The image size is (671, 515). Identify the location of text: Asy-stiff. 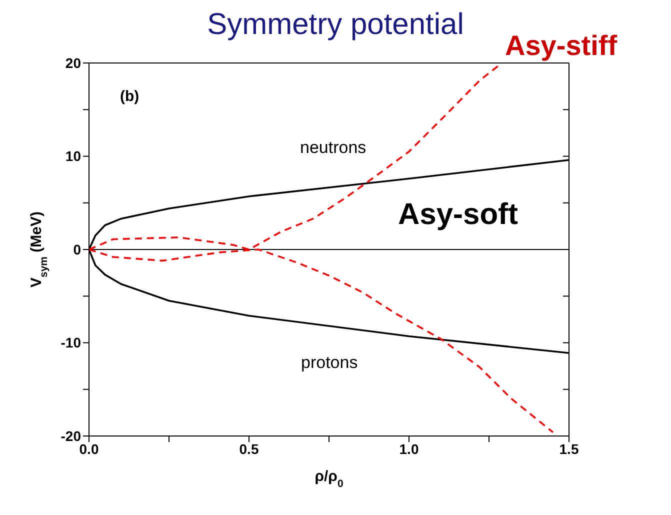
(561, 46).